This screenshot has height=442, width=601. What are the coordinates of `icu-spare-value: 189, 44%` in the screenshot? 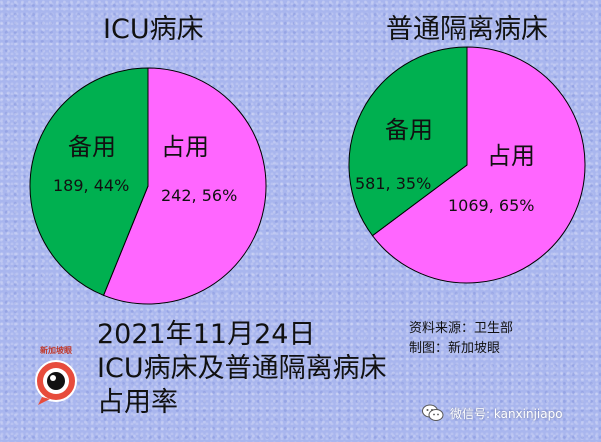 It's located at (91, 185).